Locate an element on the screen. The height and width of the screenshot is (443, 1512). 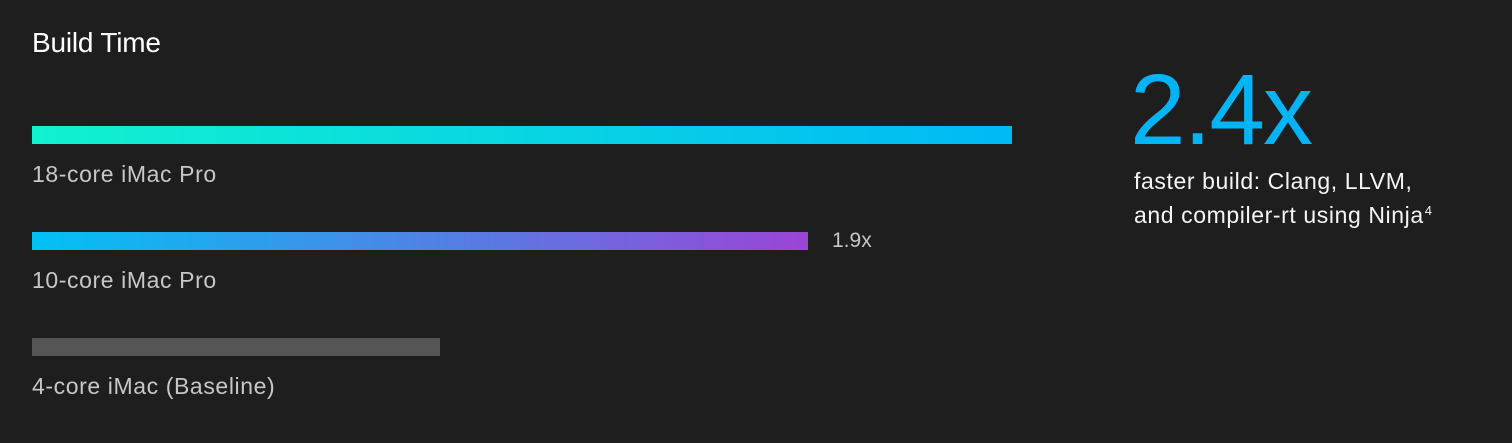
bar-value-label: 1.9x is located at coordinates (852, 240).